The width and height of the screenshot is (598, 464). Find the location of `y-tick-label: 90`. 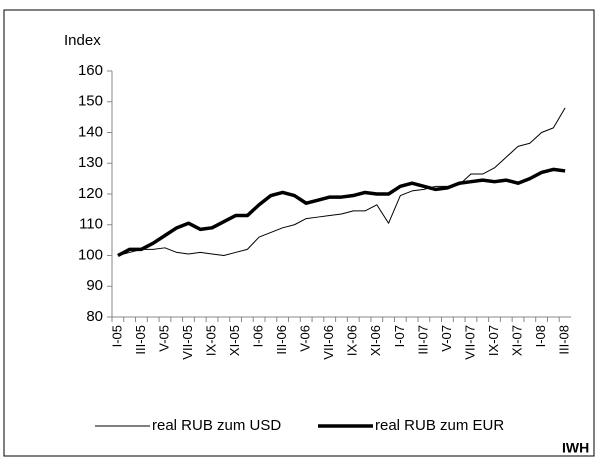

y-tick-label: 90 is located at coordinates (94, 285).